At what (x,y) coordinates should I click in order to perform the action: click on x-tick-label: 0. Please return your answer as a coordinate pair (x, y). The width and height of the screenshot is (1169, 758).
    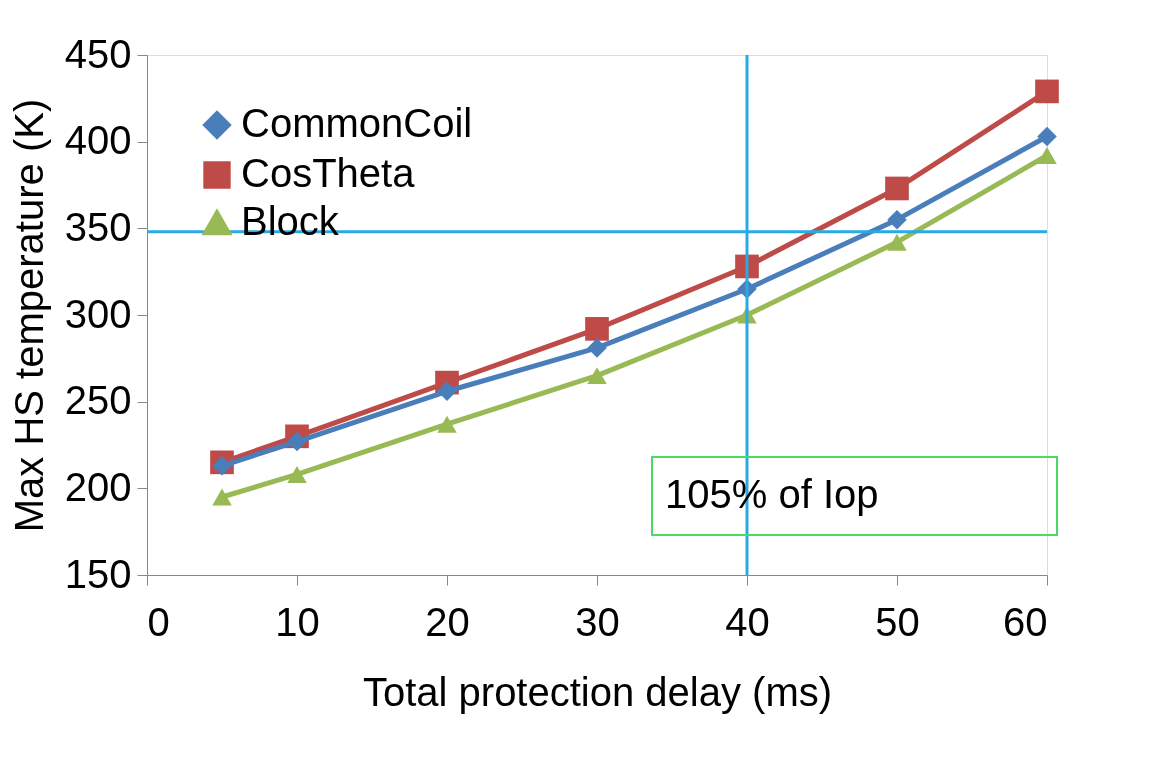
    Looking at the image, I should click on (158, 621).